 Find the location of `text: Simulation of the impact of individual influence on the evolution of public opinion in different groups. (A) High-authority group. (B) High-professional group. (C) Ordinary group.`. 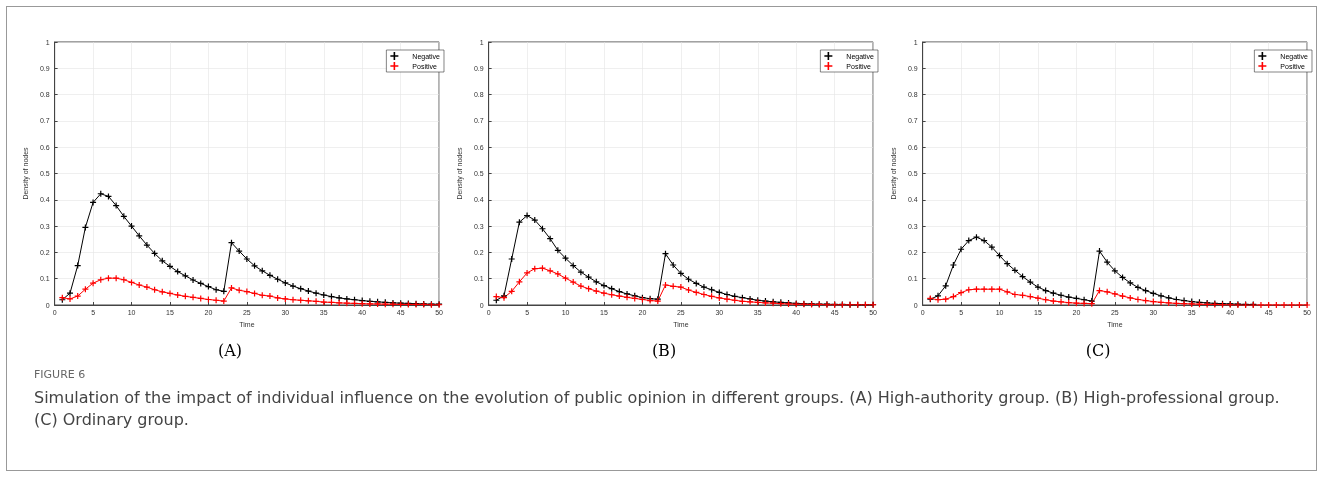

text: Simulation of the impact of individual influence on the evolution of public opinion in different groups. (A) High-authority group. (B) High-professional group. (C) Ordinary group. is located at coordinates (657, 409).